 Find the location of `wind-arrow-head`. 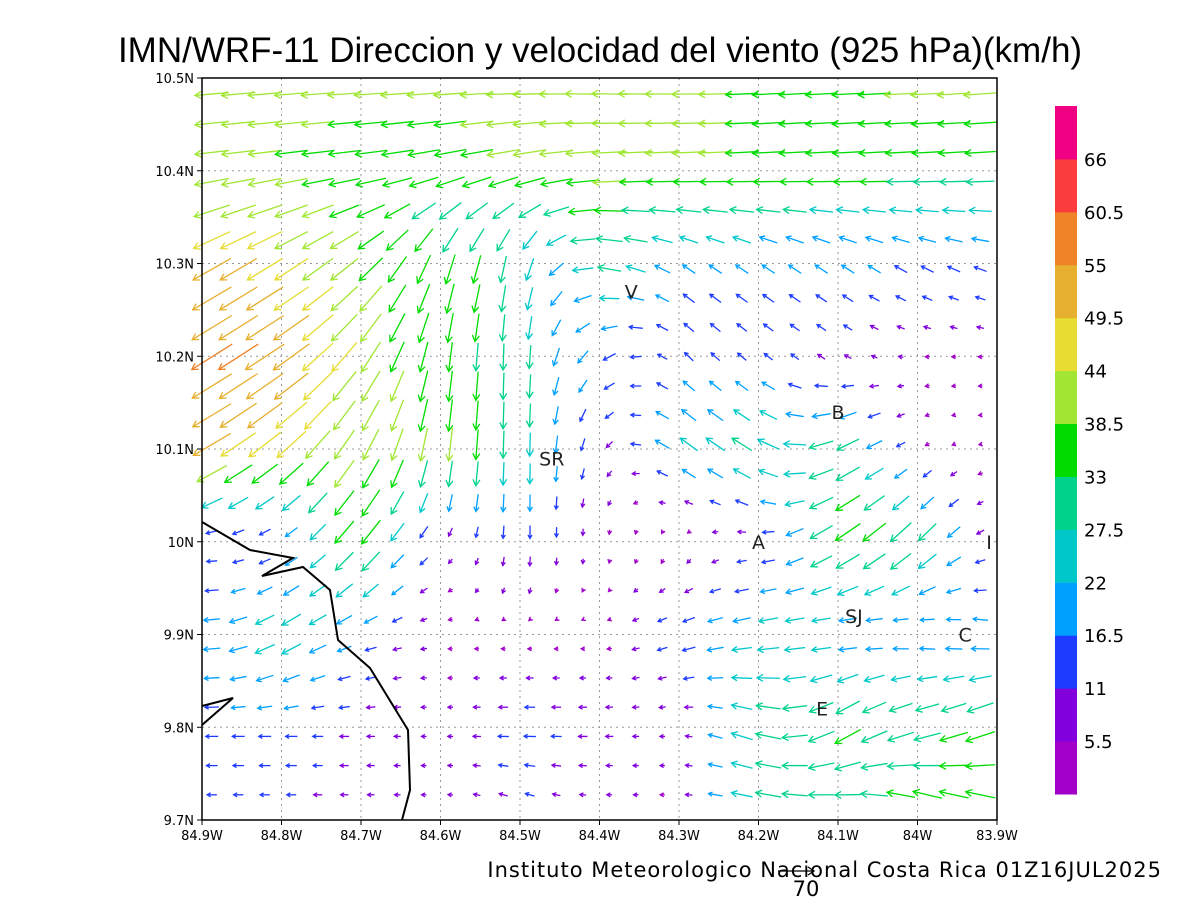

wind-arrow-head is located at coordinates (277, 307).